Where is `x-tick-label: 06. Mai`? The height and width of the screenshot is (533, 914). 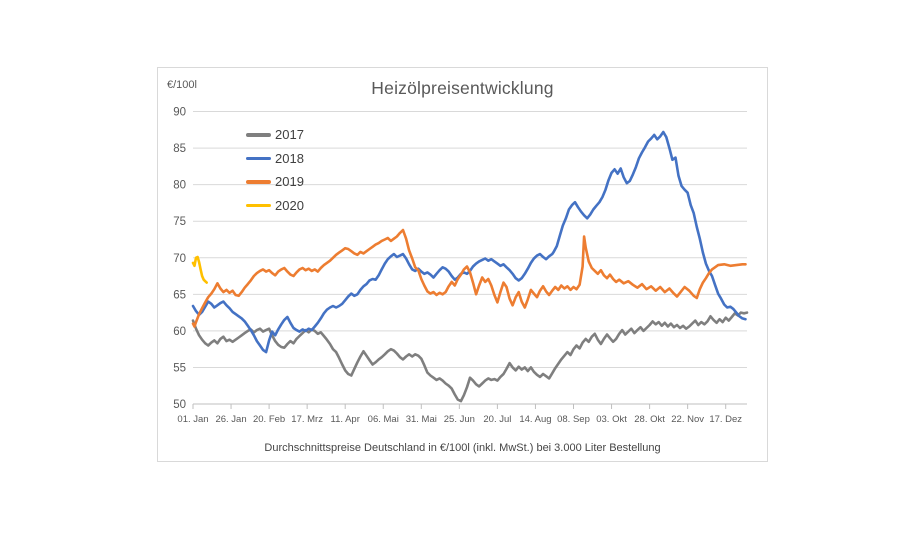 x-tick-label: 06. Mai is located at coordinates (383, 419).